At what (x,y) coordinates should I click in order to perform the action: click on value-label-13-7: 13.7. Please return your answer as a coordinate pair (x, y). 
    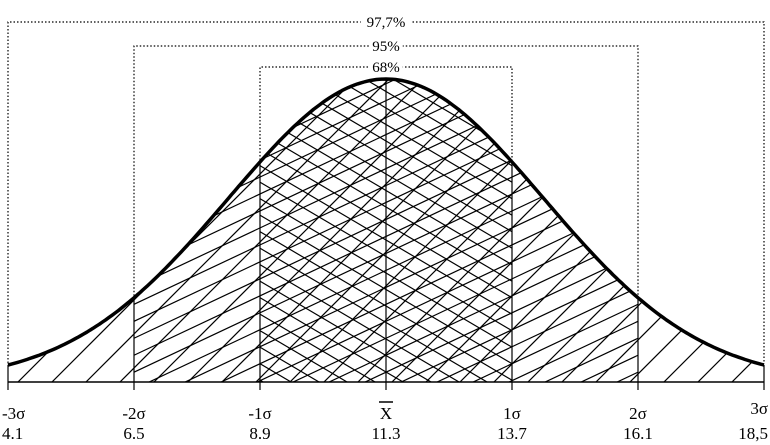
    Looking at the image, I should click on (512, 433).